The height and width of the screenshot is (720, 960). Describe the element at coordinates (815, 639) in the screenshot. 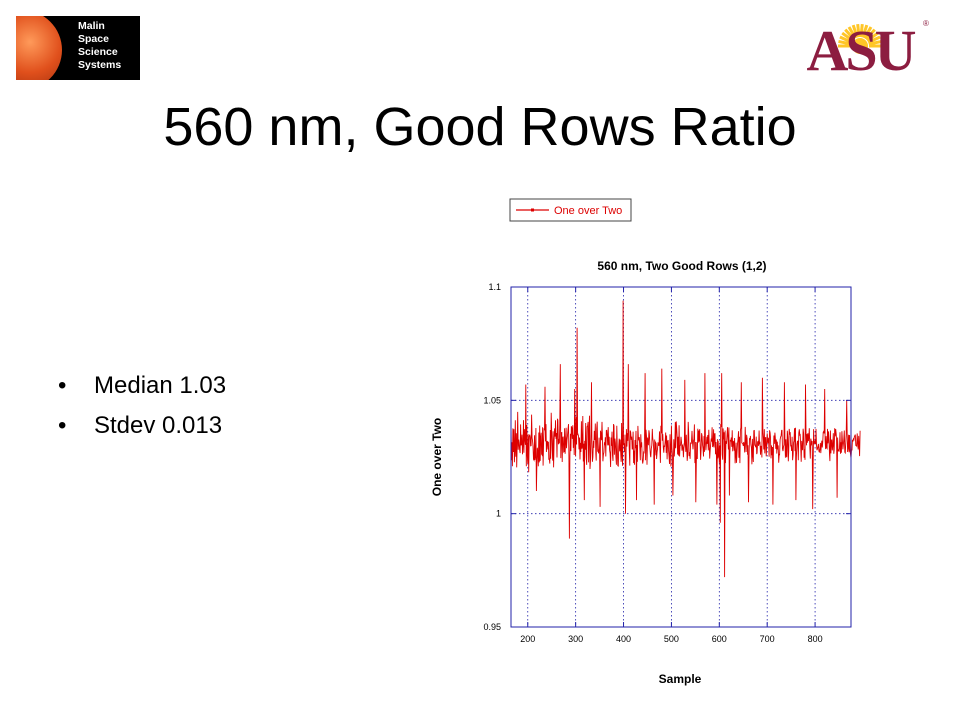

I see `x-tick-label: 800` at that location.